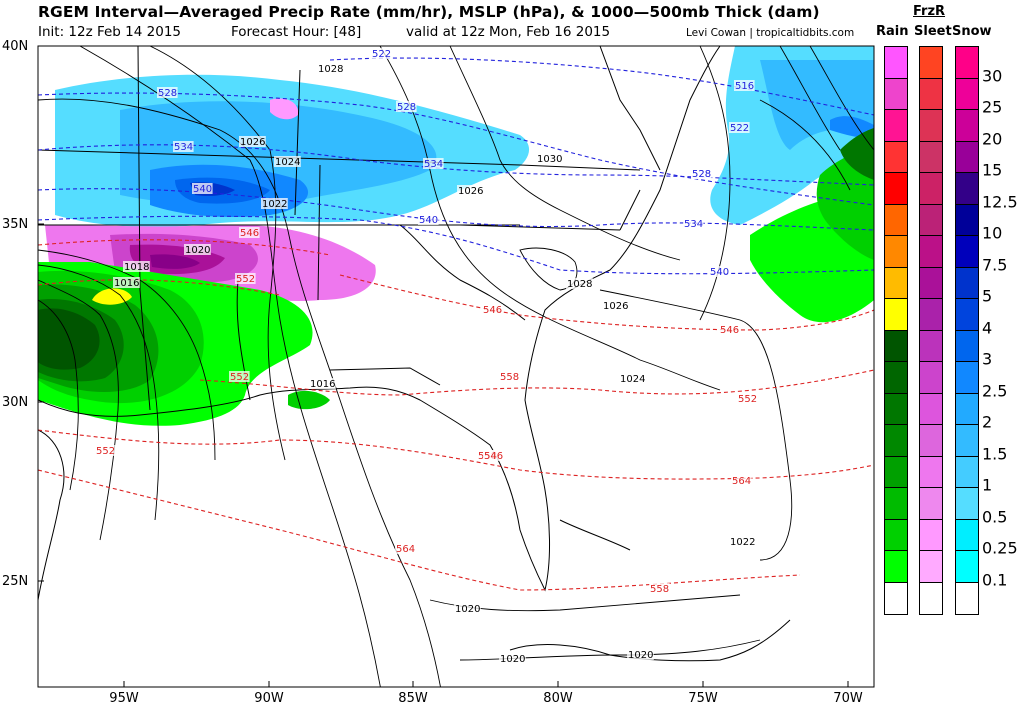  What do you see at coordinates (995, 390) in the screenshot?
I see `legend-tick: 2.5` at bounding box center [995, 390].